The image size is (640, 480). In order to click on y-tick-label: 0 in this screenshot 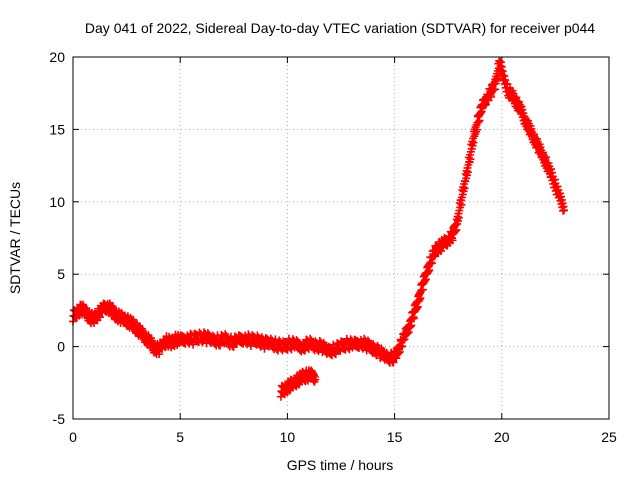, I will do `click(61, 347)`.